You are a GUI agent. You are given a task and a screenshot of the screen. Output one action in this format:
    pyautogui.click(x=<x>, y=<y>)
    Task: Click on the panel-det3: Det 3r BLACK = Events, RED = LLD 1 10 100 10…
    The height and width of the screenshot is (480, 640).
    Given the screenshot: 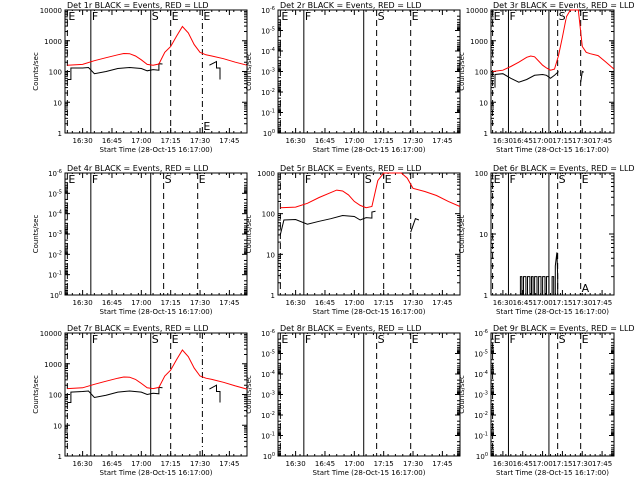 What is the action you would take?
    pyautogui.click(x=546, y=77)
    